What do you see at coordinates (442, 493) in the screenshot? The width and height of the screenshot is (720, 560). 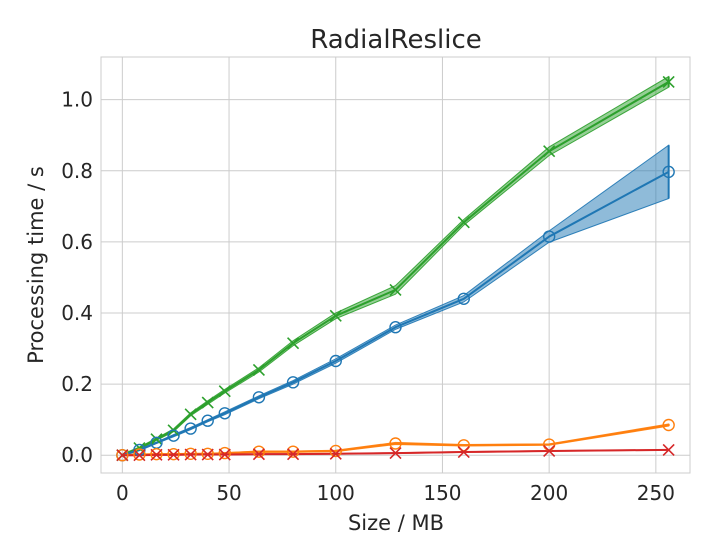 I see `x-tick-label: 150` at bounding box center [442, 493].